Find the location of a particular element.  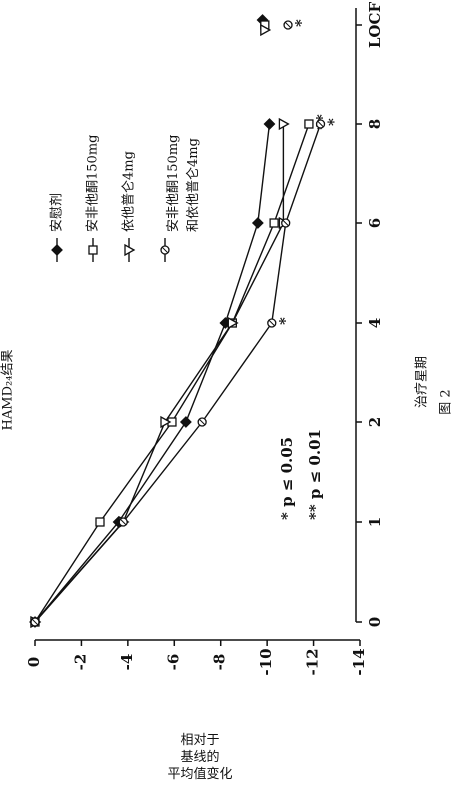

annotation: * p ≤ 0.05 is located at coordinates (287, 478).